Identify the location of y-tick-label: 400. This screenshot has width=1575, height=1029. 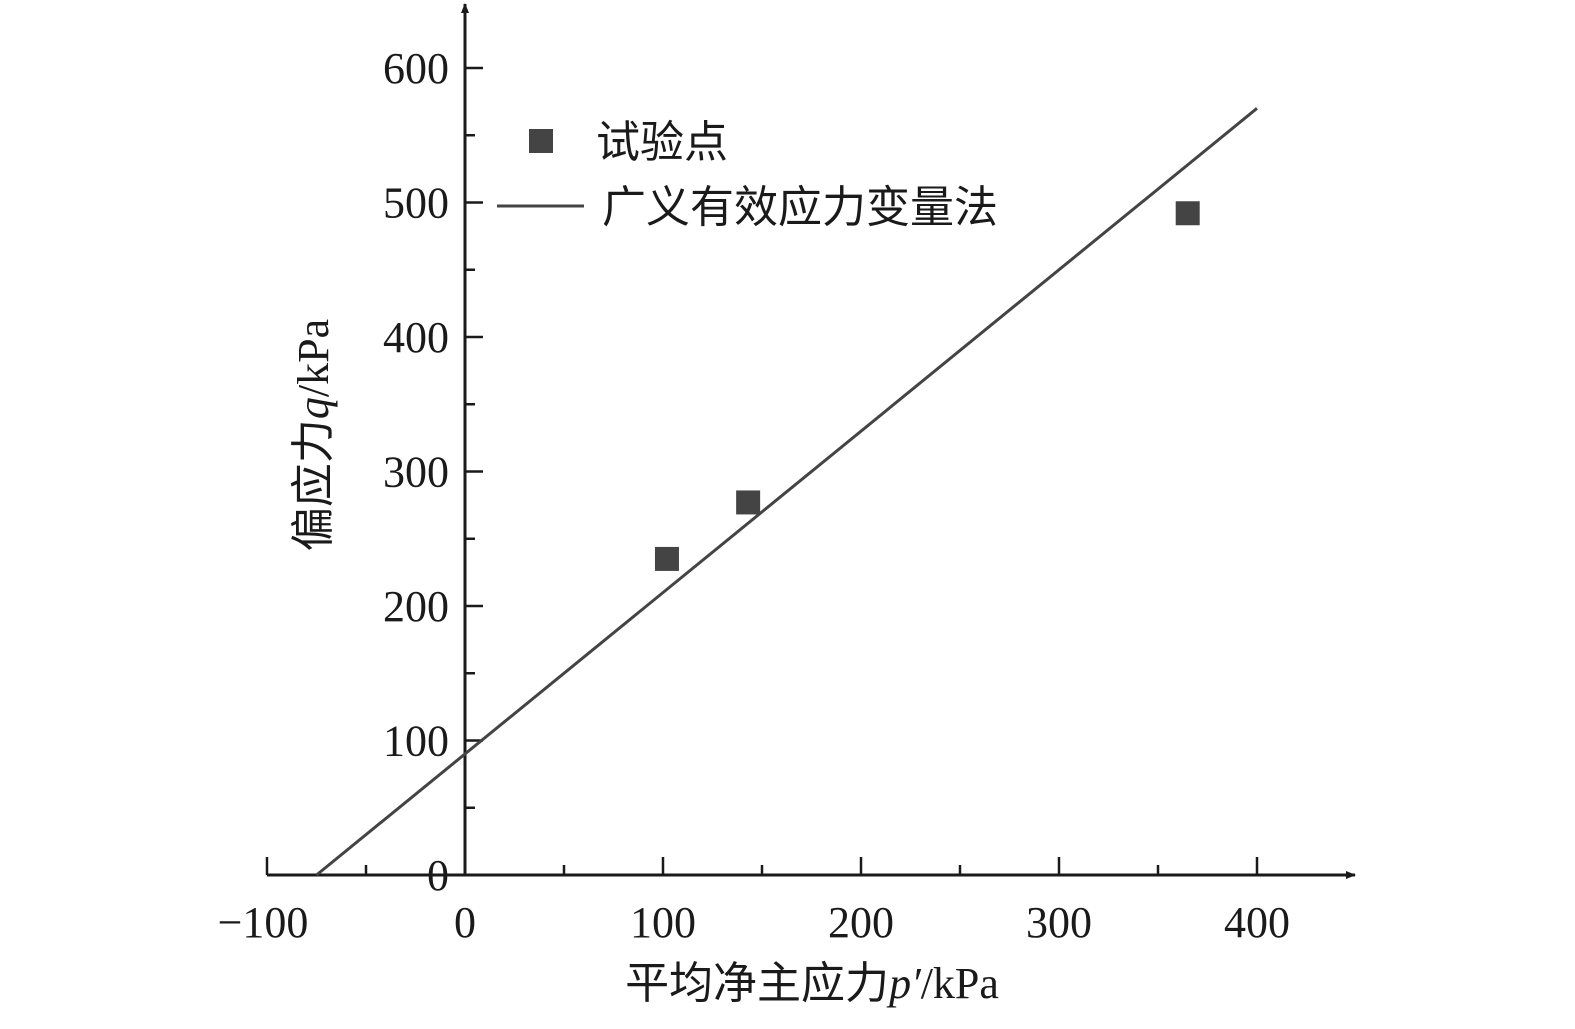
(416, 337).